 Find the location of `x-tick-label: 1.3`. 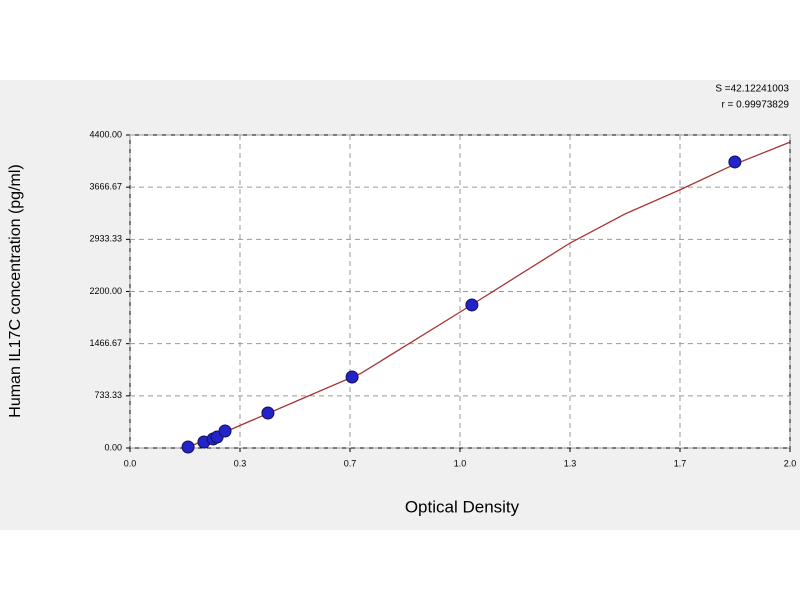

x-tick-label: 1.3 is located at coordinates (570, 463).